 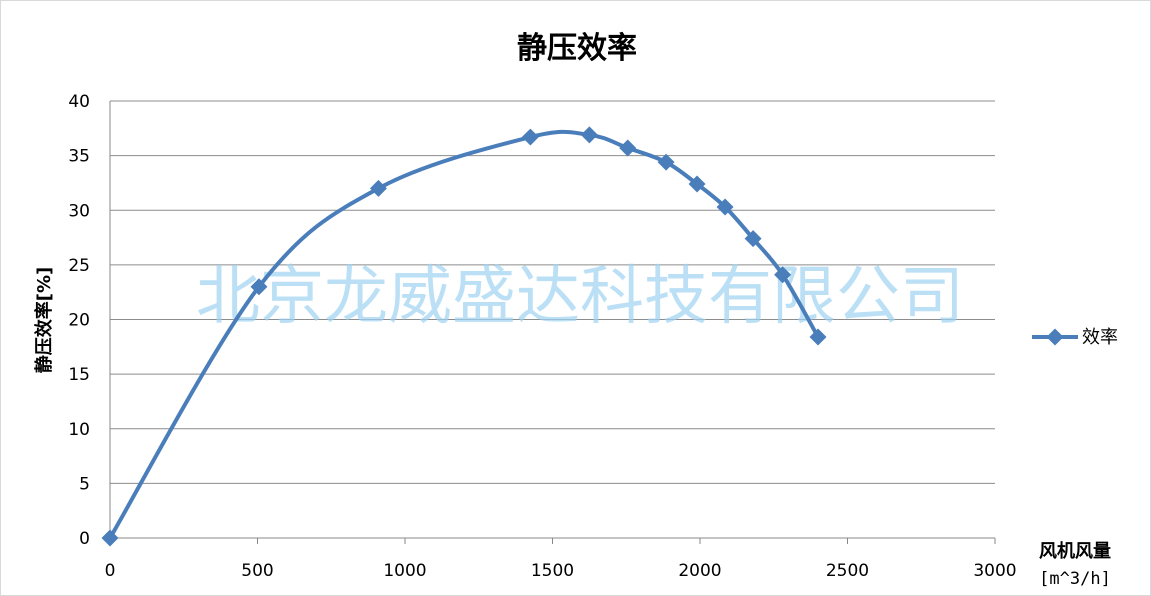 I want to click on y-tick-label: 30, so click(x=79, y=211).